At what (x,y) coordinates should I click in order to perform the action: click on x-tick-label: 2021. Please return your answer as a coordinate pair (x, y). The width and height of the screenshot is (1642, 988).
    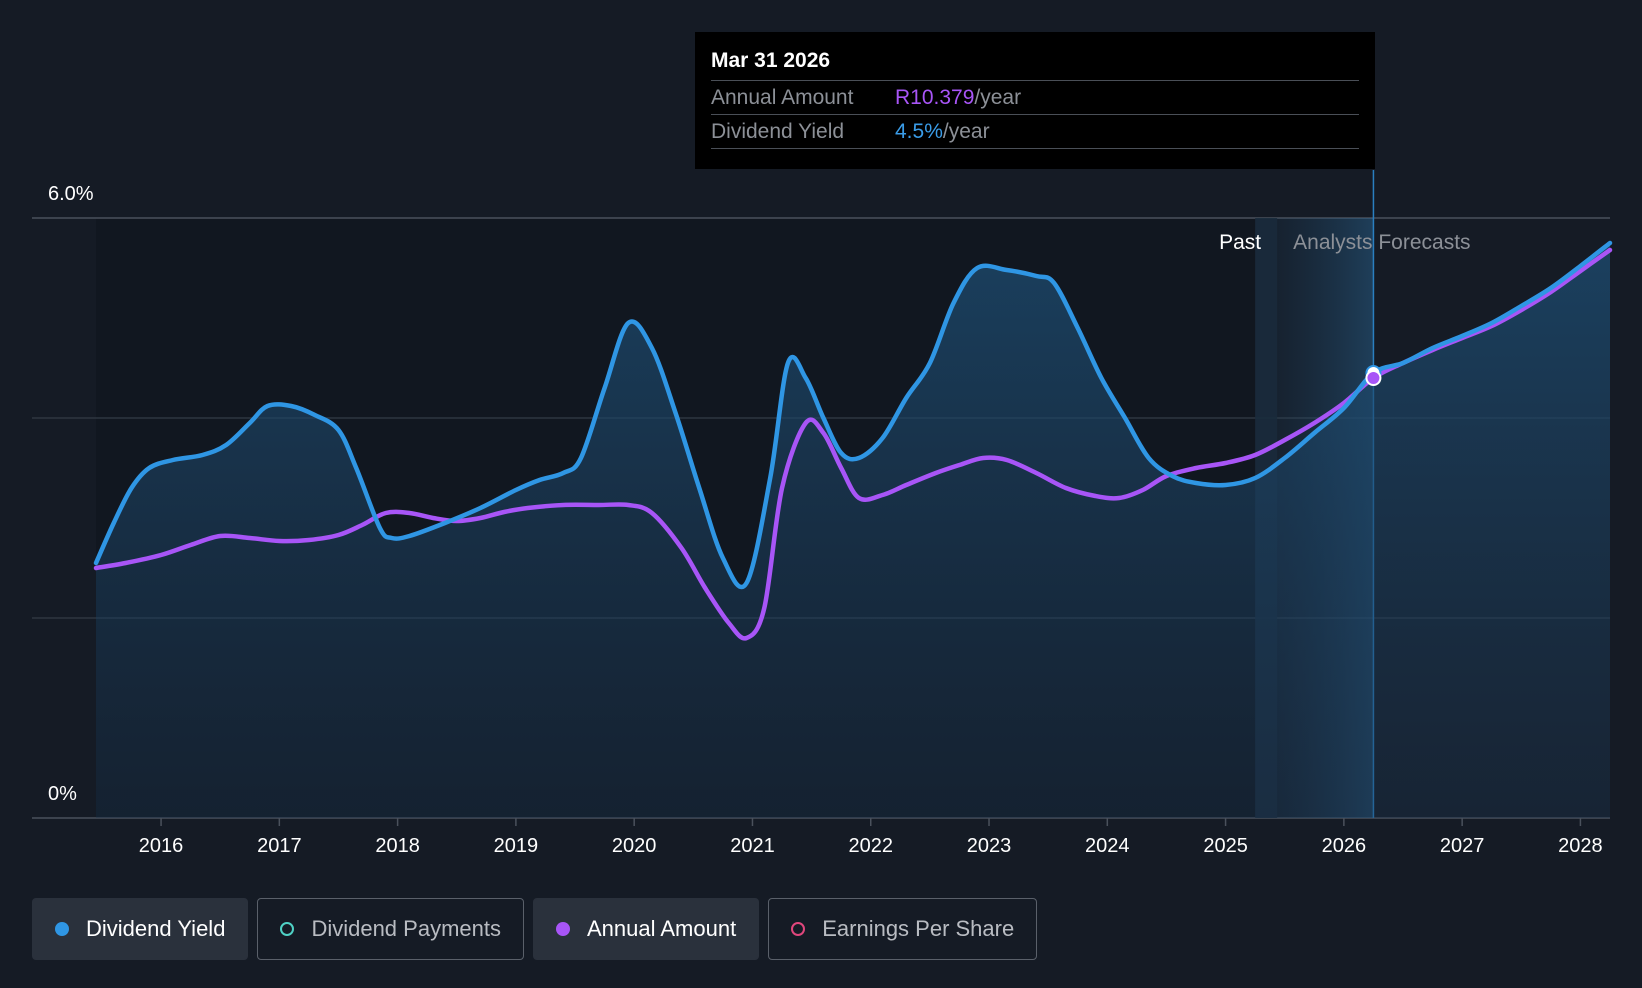
    Looking at the image, I should click on (752, 846).